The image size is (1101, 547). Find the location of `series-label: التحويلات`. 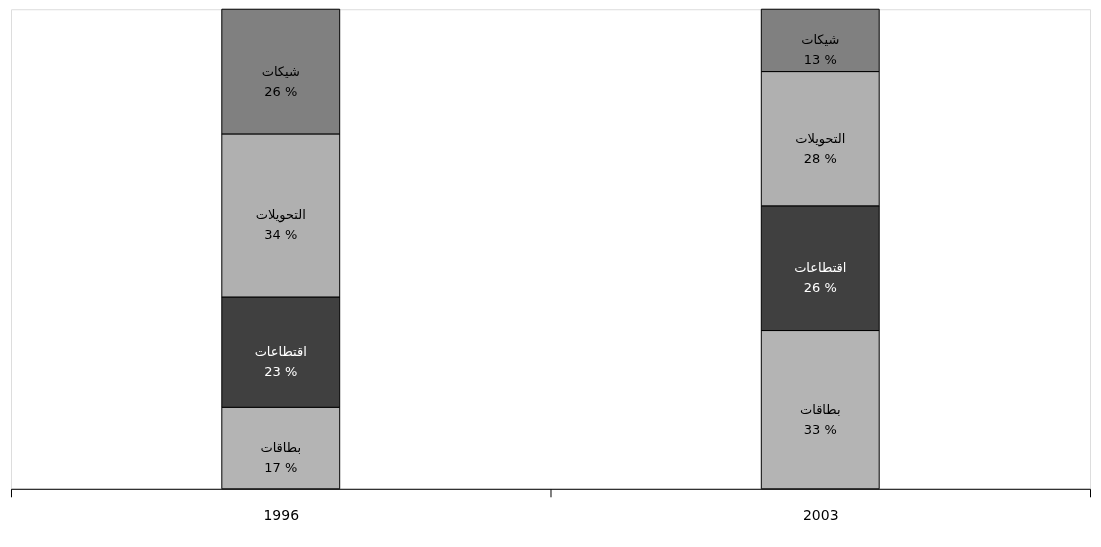

series-label: التحويلات is located at coordinates (280, 215).